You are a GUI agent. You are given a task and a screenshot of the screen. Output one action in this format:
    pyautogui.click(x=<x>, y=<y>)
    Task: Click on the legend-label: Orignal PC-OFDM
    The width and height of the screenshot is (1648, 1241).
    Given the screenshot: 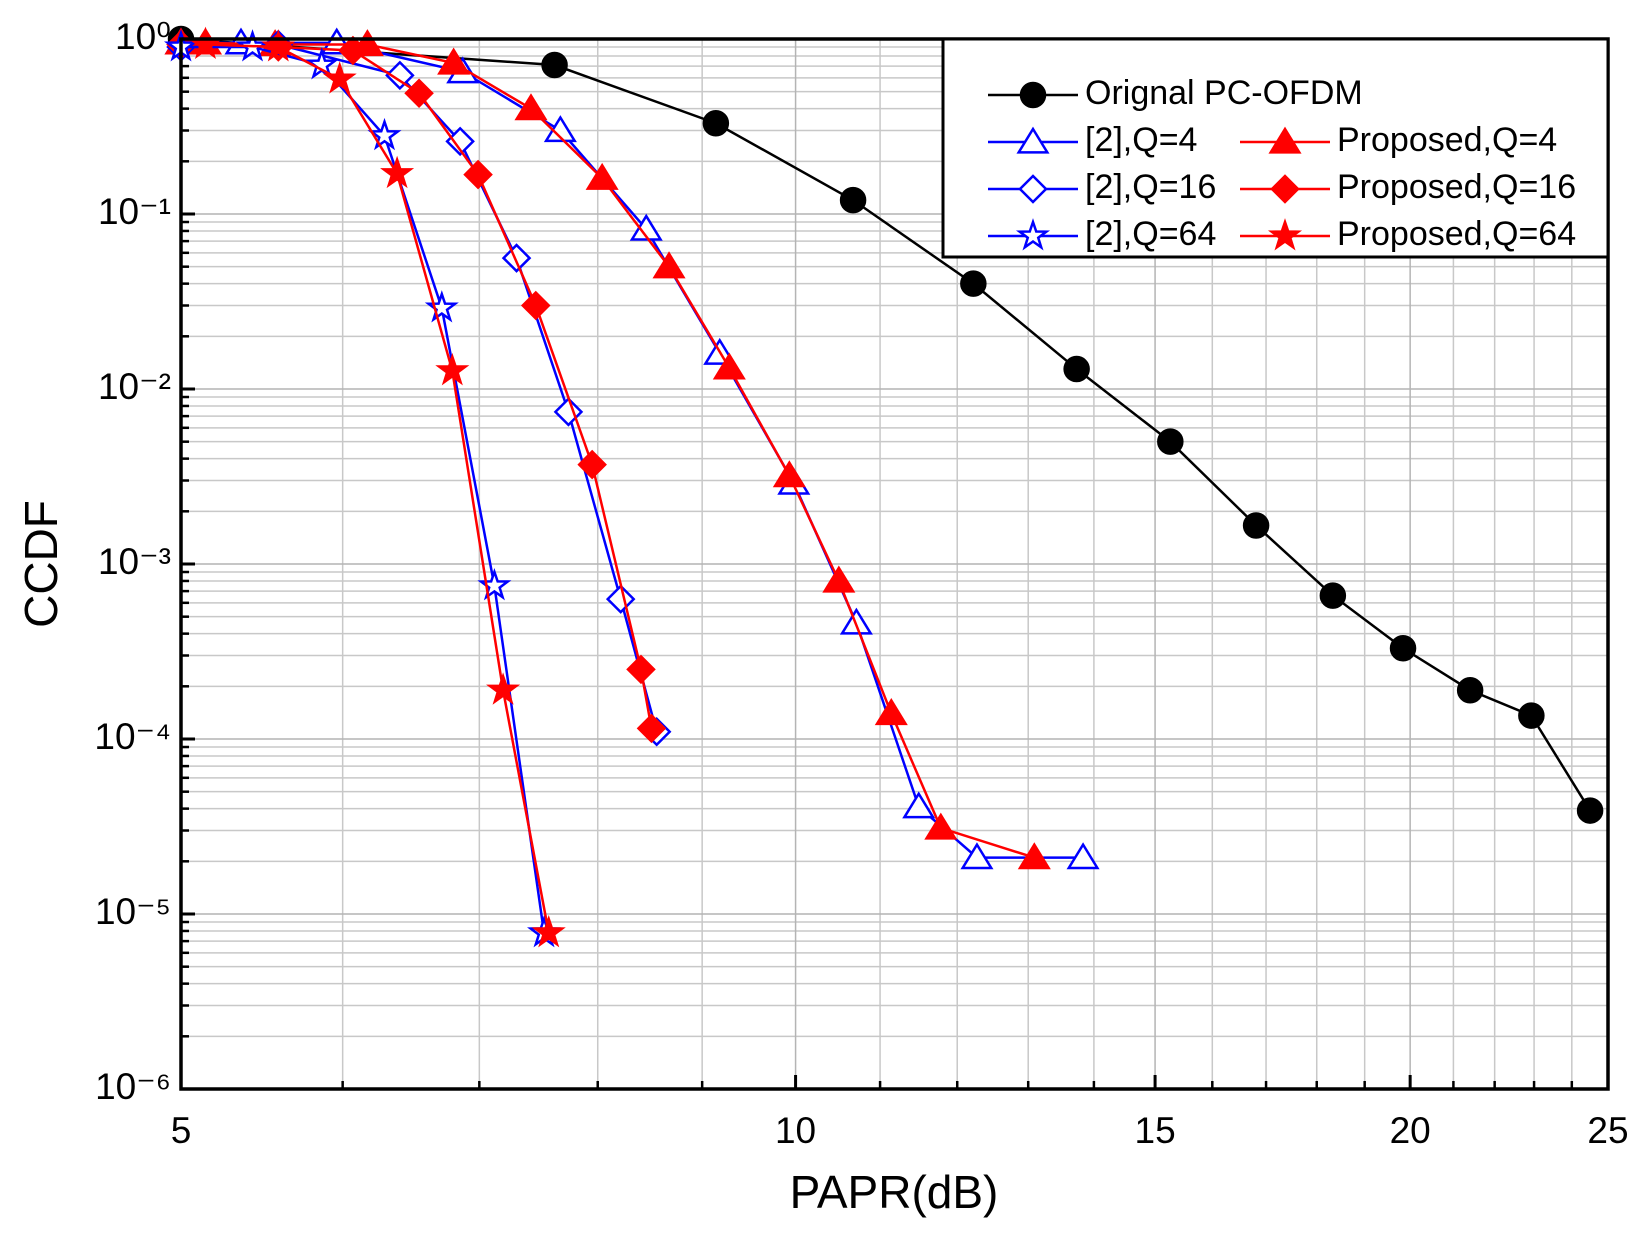 What is the action you would take?
    pyautogui.click(x=1224, y=93)
    